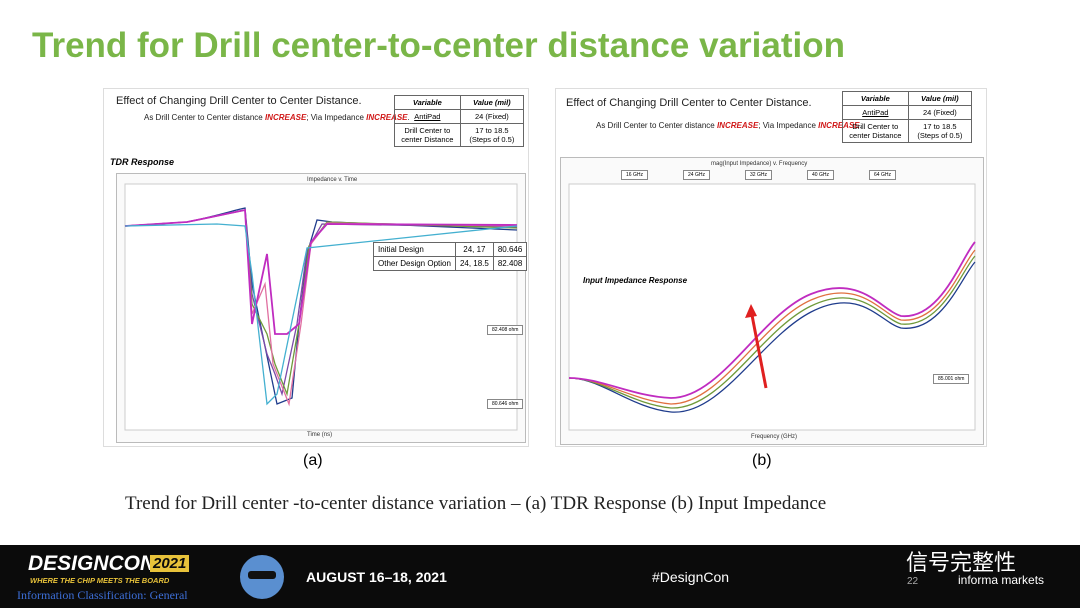 The height and width of the screenshot is (608, 1080). What do you see at coordinates (505, 404) in the screenshot?
I see `marker-label: 80.646 ohm` at bounding box center [505, 404].